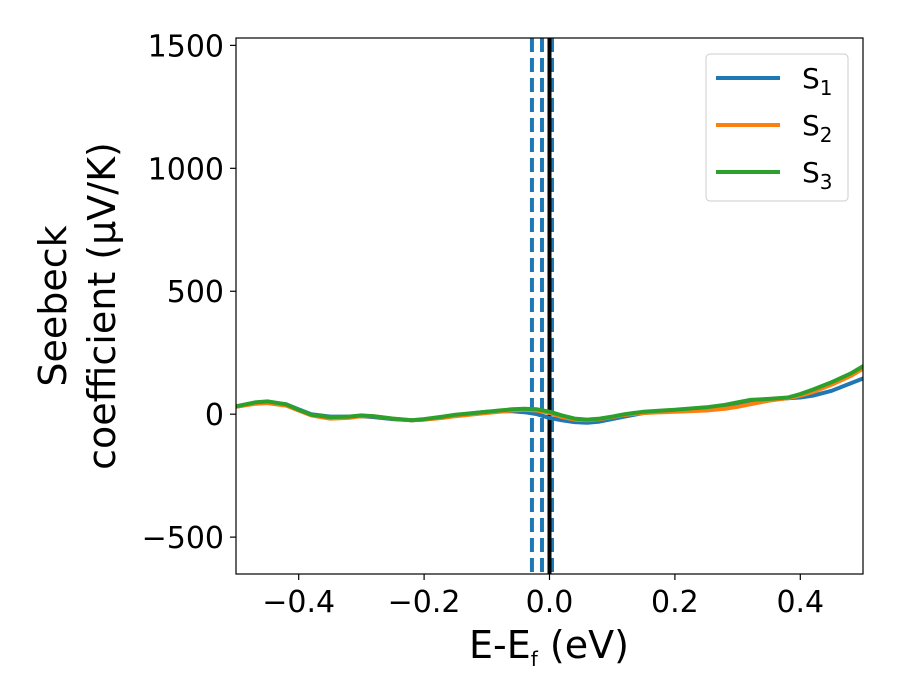 The width and height of the screenshot is (900, 700). I want to click on legend: S1 S2 S3, so click(777, 127).